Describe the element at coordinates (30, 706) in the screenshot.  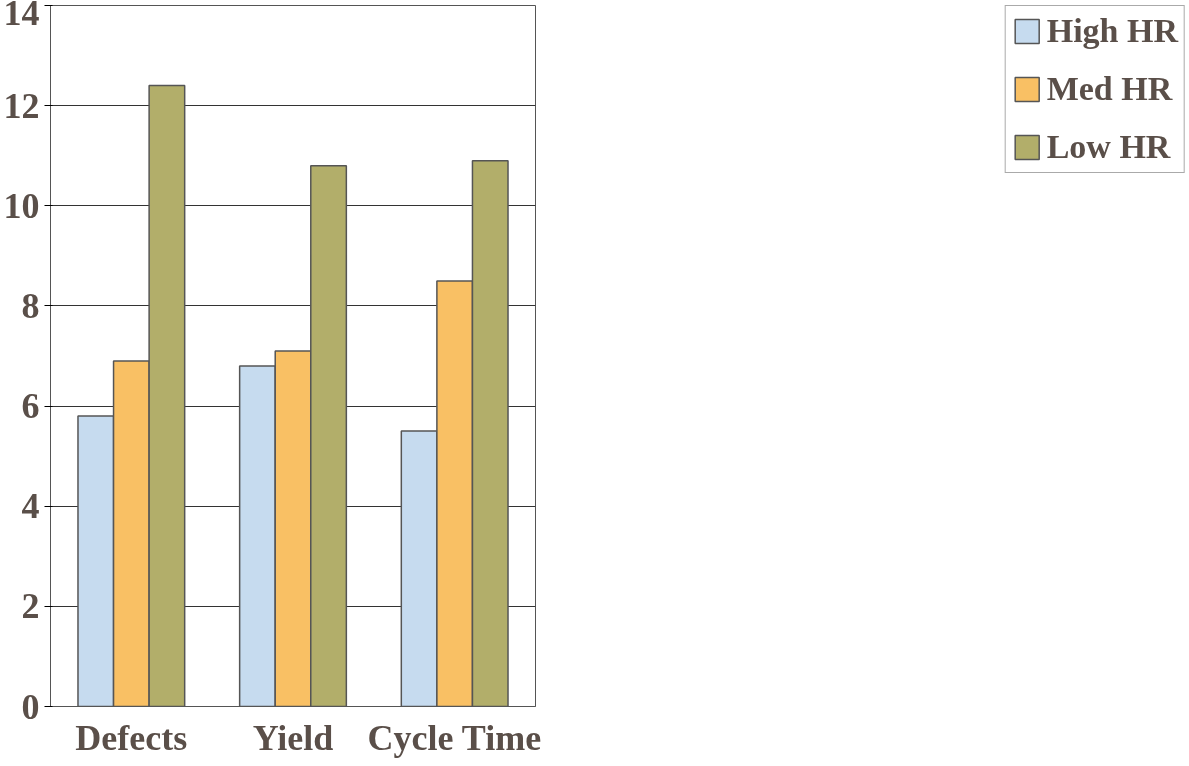
I see `y-tick-label: 0` at that location.